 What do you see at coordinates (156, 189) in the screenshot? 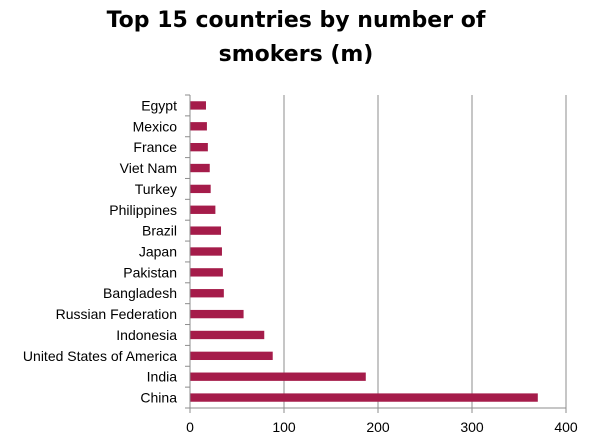
I see `category-label-turkey: Turkey` at bounding box center [156, 189].